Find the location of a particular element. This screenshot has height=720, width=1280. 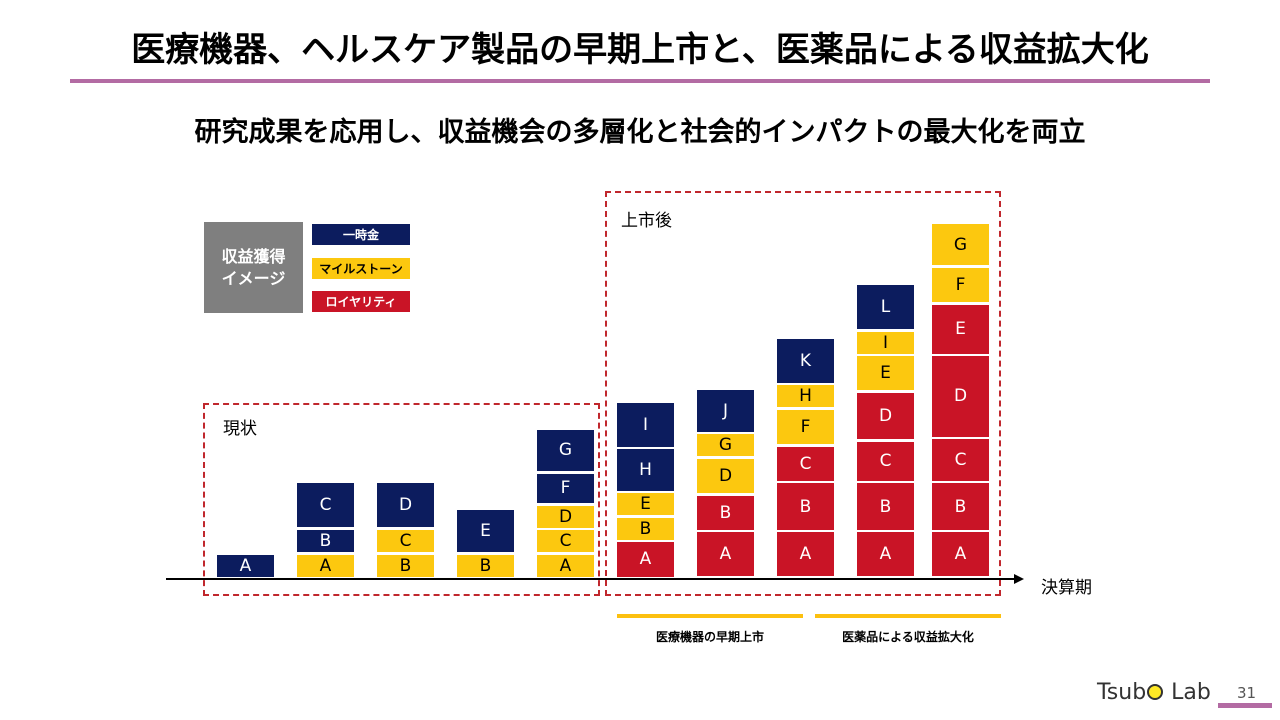

revenue-block-royalty: E is located at coordinates (960, 329).